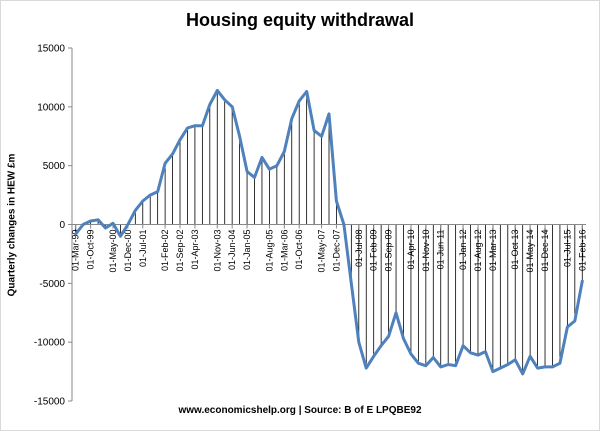  What do you see at coordinates (247, 250) in the screenshot?
I see `x-tick-label: 01-Jan-05` at bounding box center [247, 250].